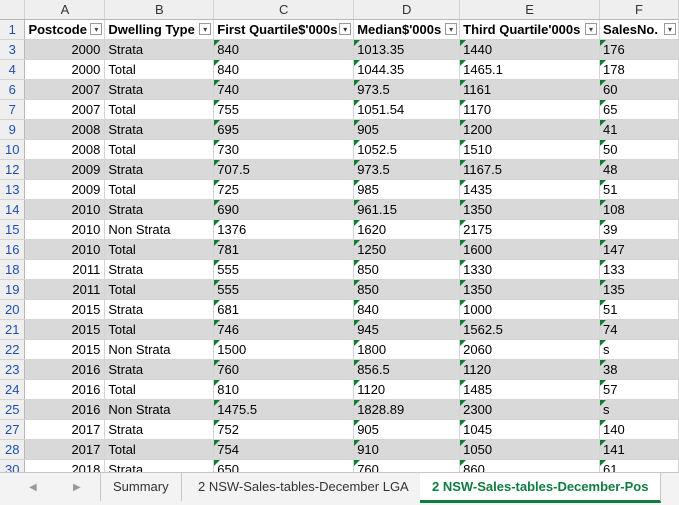 This screenshot has width=679, height=505. Describe the element at coordinates (65, 10) in the screenshot. I see `column-header: A` at that location.